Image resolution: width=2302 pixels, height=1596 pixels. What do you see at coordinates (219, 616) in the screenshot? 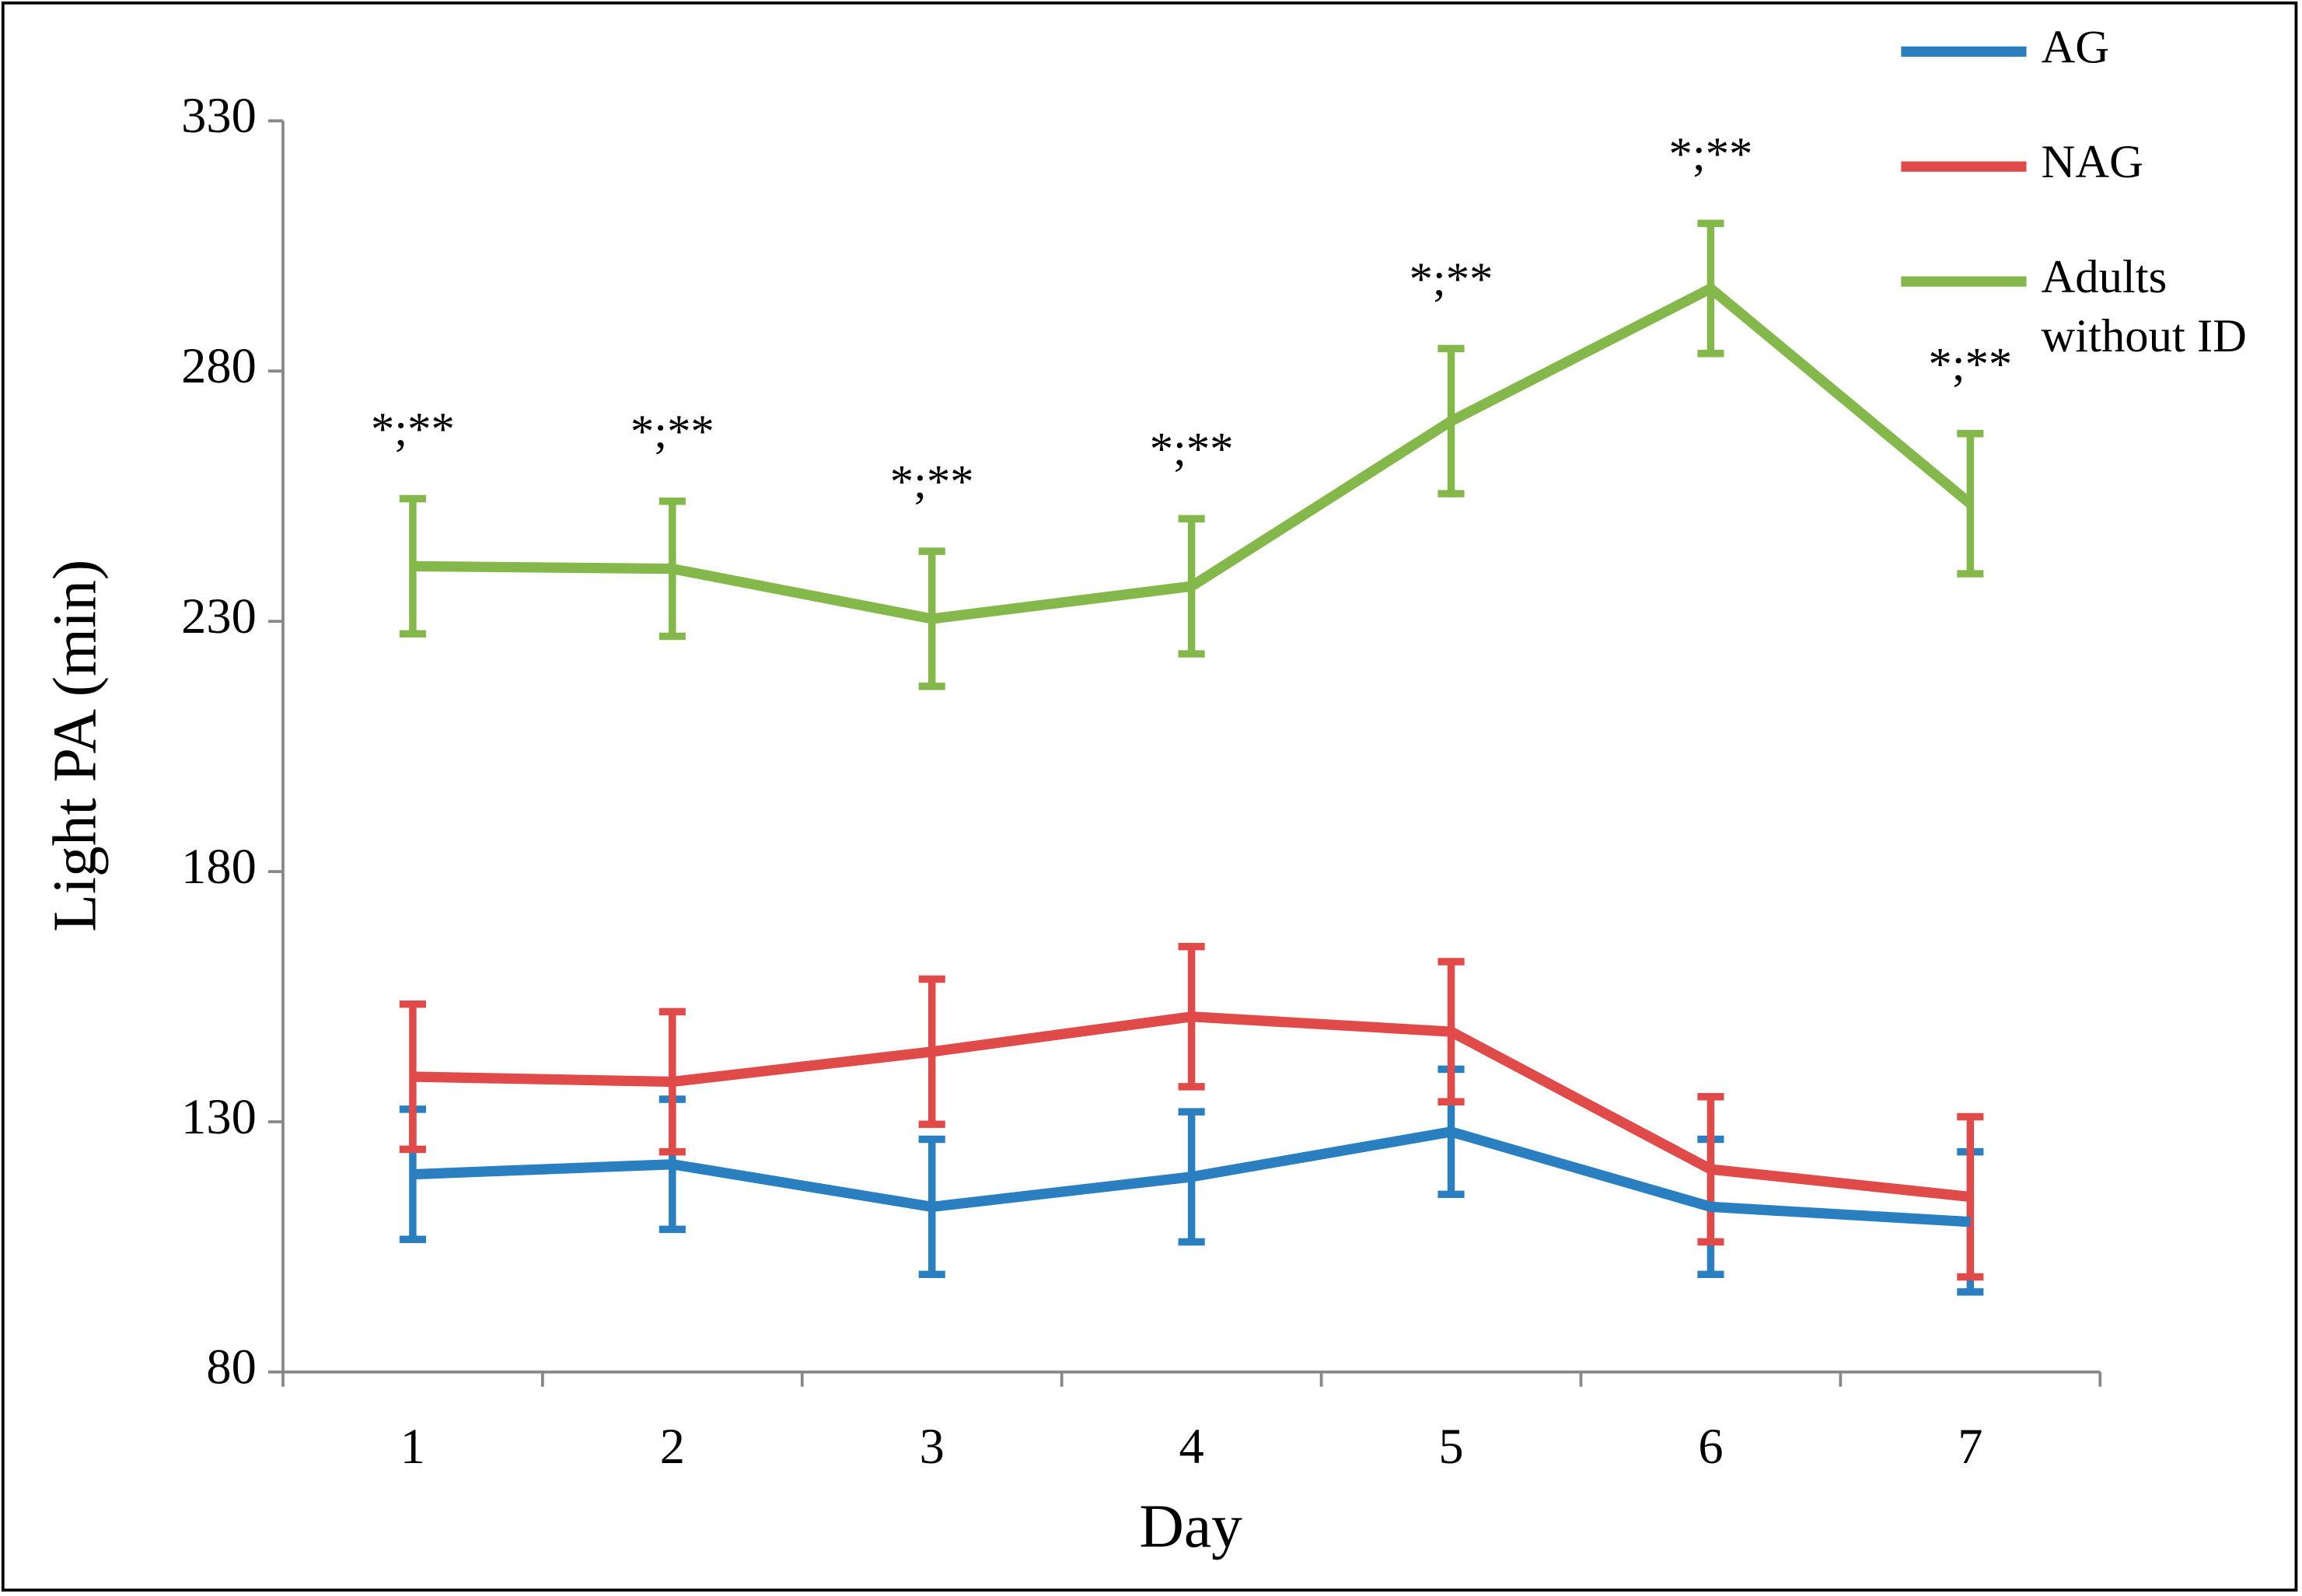
I see `y-tick-label: 230` at bounding box center [219, 616].